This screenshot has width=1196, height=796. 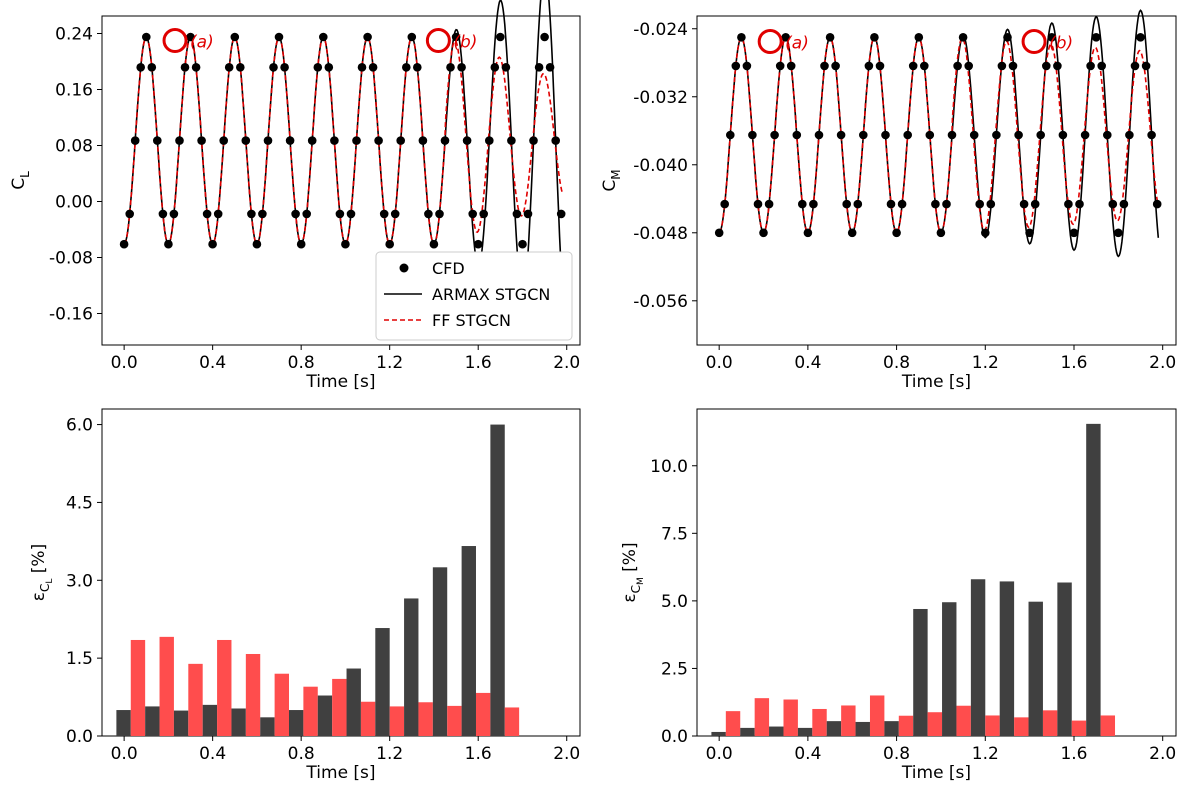 I want to click on x-tick-label: 0.8, so click(x=301, y=363).